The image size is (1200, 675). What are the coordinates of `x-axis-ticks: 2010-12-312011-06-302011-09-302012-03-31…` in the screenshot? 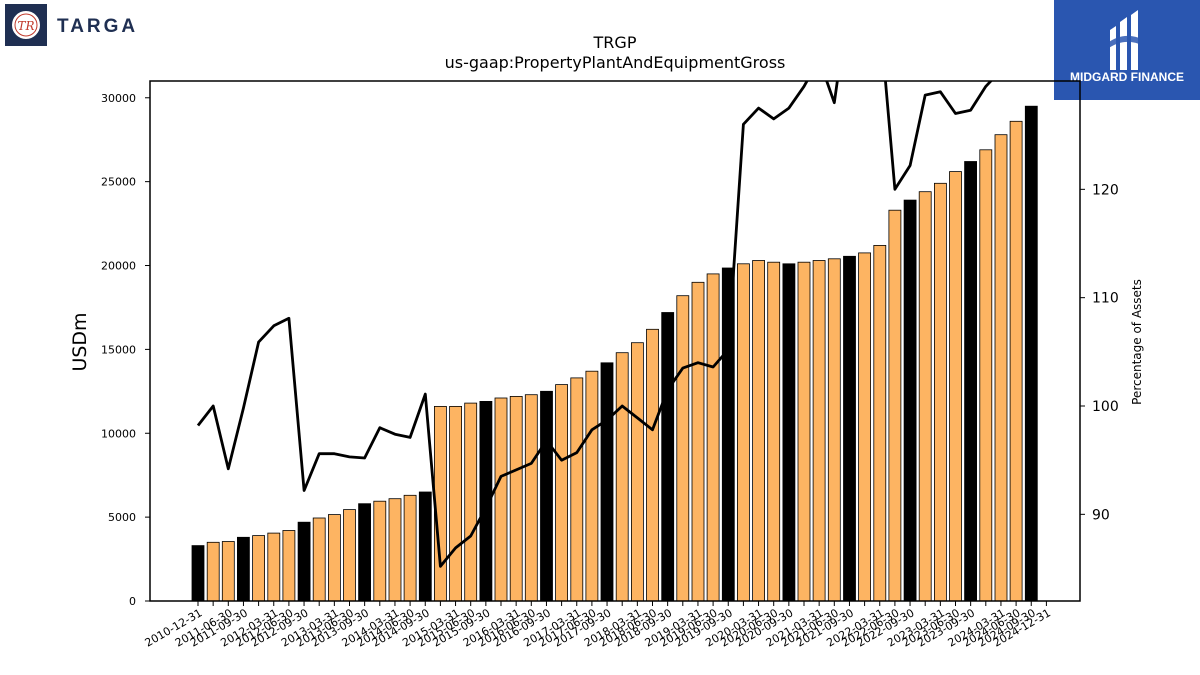 It's located at (598, 625).